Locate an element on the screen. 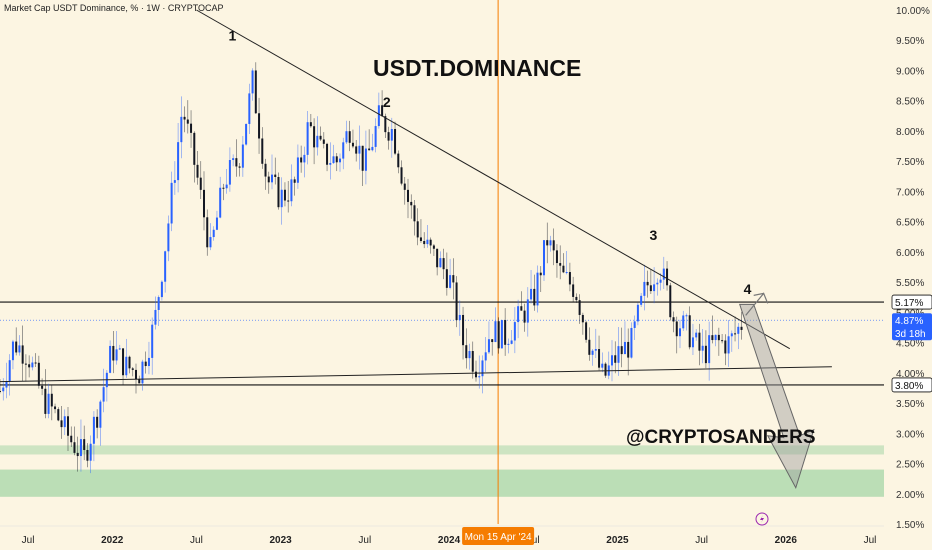 The image size is (932, 550). y-tick-label: 5.50% is located at coordinates (910, 283).